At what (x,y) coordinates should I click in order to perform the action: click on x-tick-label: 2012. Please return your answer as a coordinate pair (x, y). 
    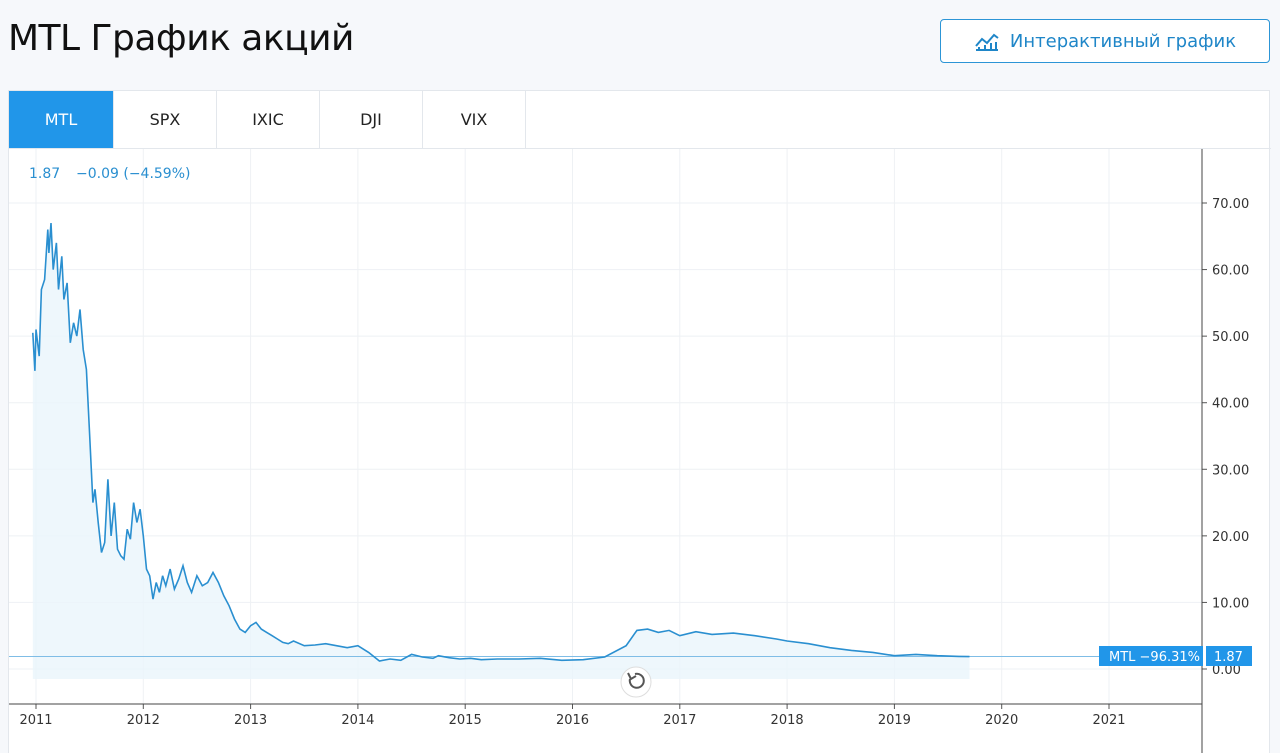
    Looking at the image, I should click on (143, 720).